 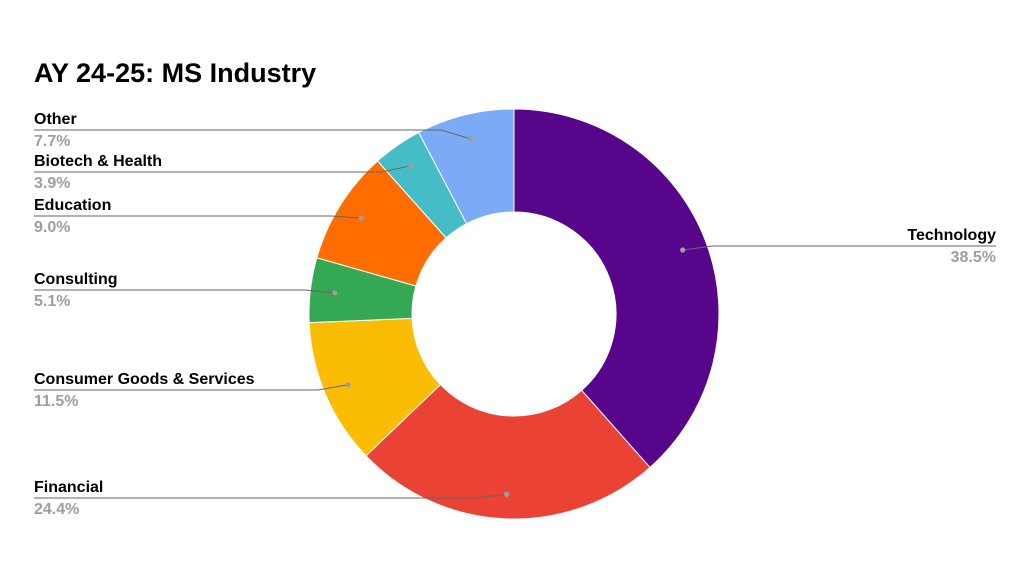 What do you see at coordinates (223, 169) in the screenshot?
I see `leader-line-biotech-and-health` at bounding box center [223, 169].